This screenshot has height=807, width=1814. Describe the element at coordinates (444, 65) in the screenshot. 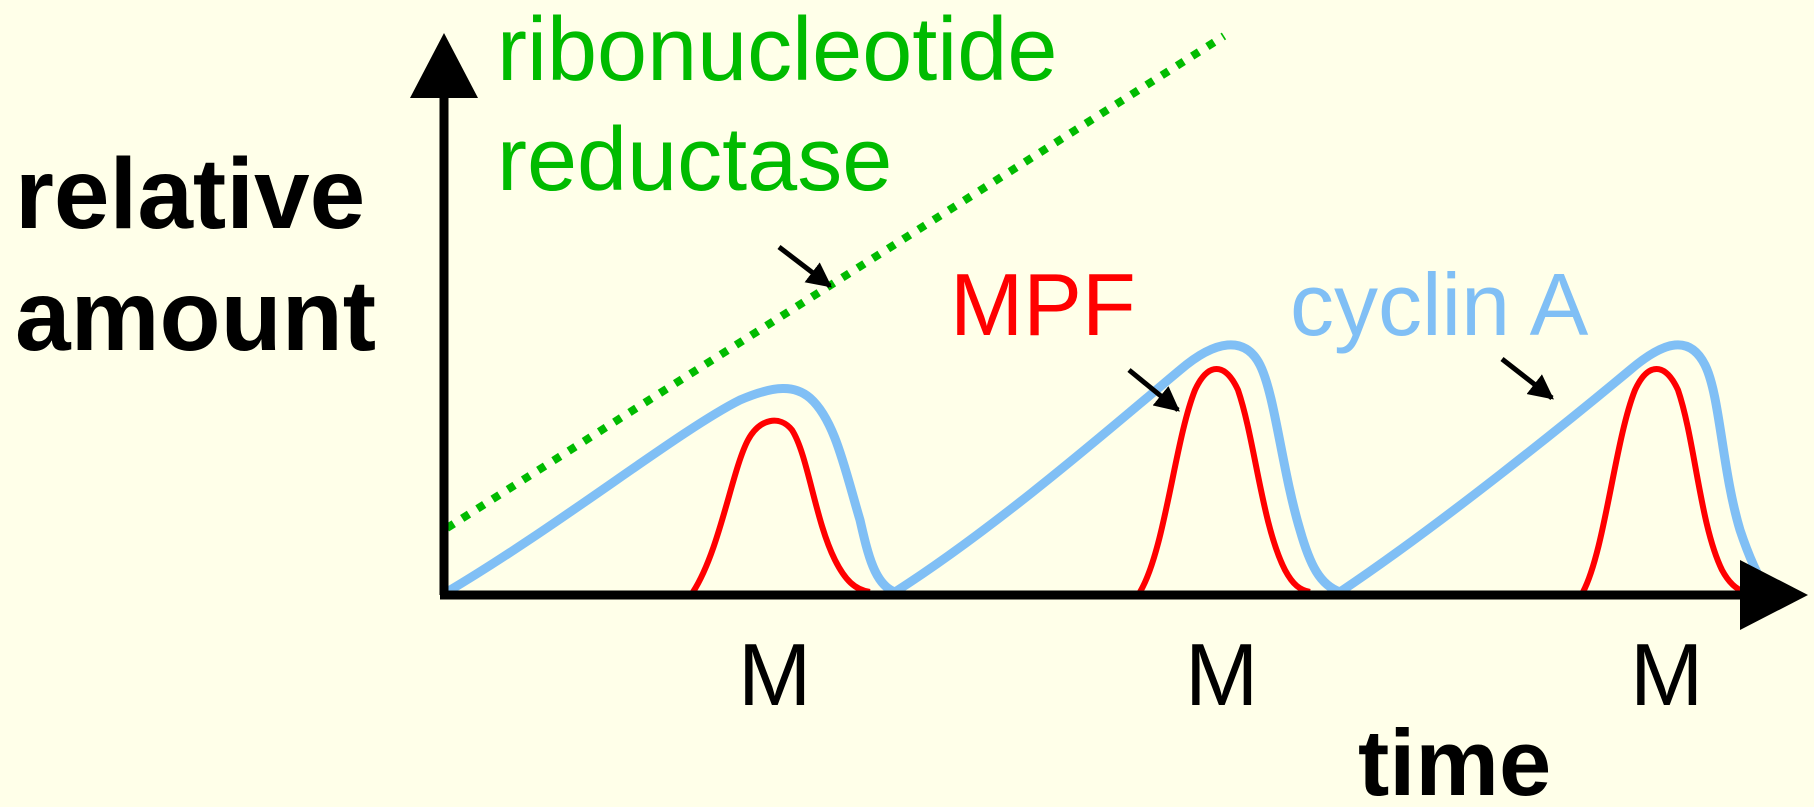

I see `y-axis-arrowhead` at that location.